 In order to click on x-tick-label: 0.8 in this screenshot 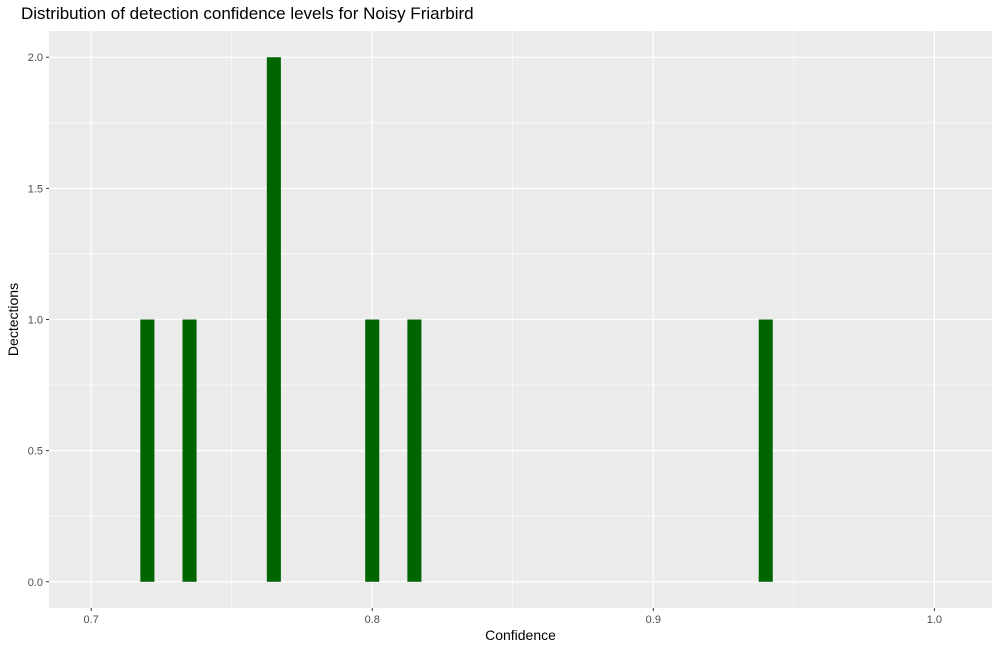, I will do `click(372, 620)`.